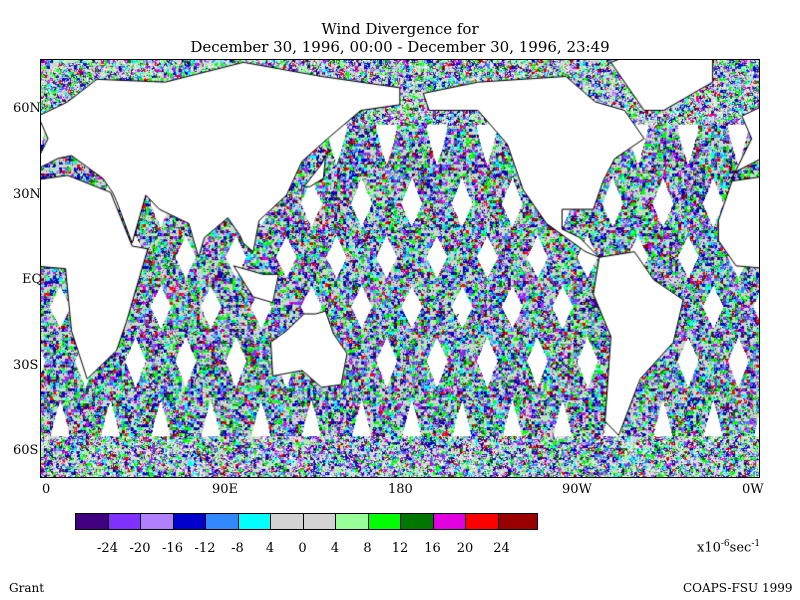  I want to click on colorbar-tick-label: 16, so click(432, 548).